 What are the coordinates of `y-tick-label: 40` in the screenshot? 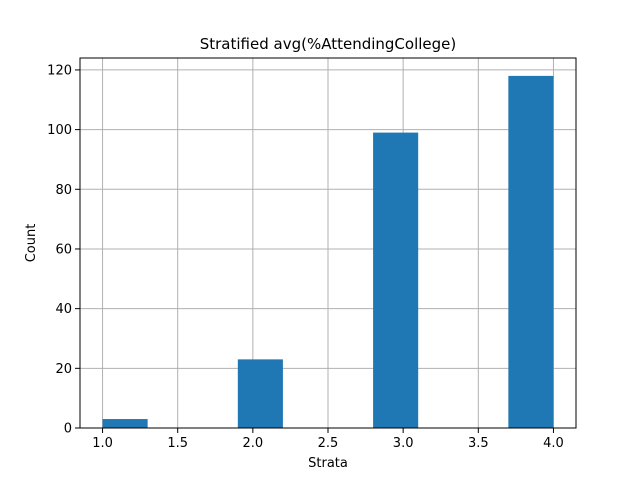 It's located at (63, 309).